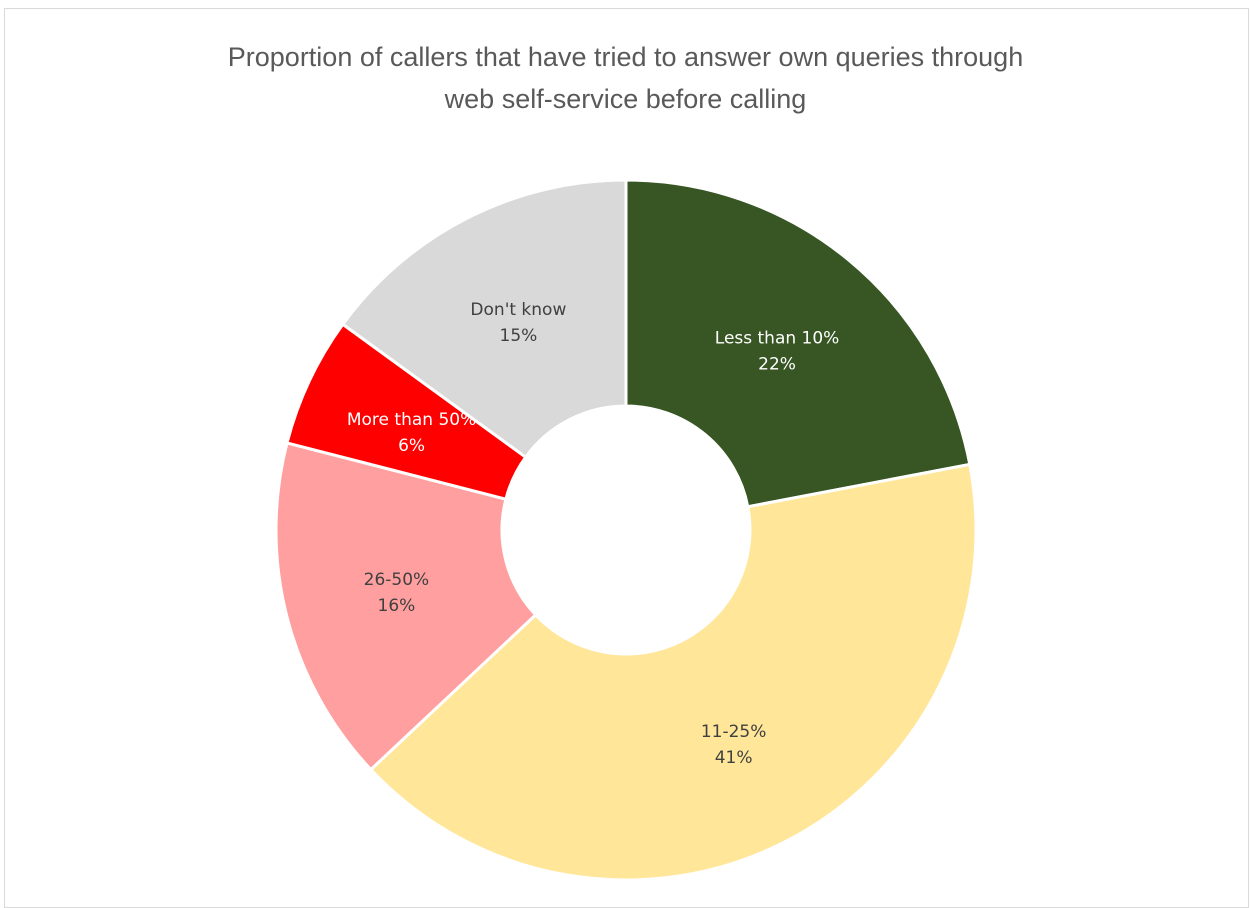  I want to click on slice-label-more-than-50: More than 50% 6%, so click(411, 433).